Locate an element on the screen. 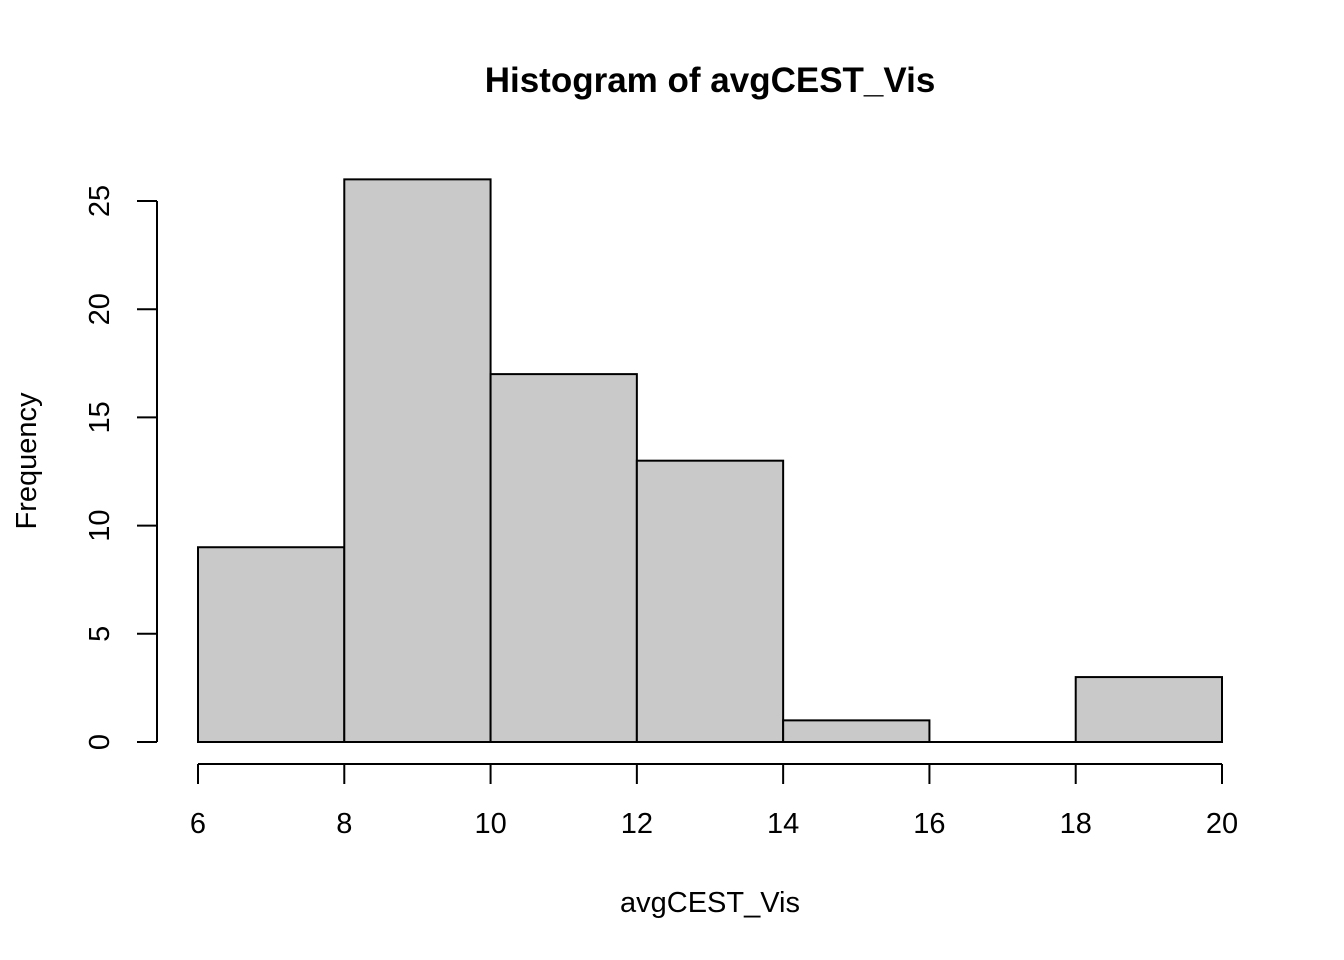 Image resolution: width=1344 pixels, height=960 pixels. y-tick-label-0: 0 is located at coordinates (100, 742).